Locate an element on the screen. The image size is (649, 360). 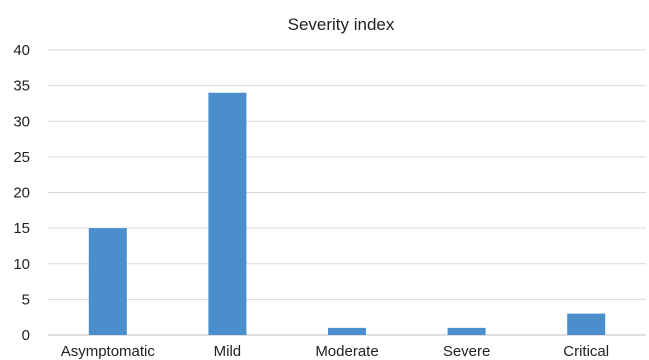
y-tick-label: 35 is located at coordinates (21, 86).